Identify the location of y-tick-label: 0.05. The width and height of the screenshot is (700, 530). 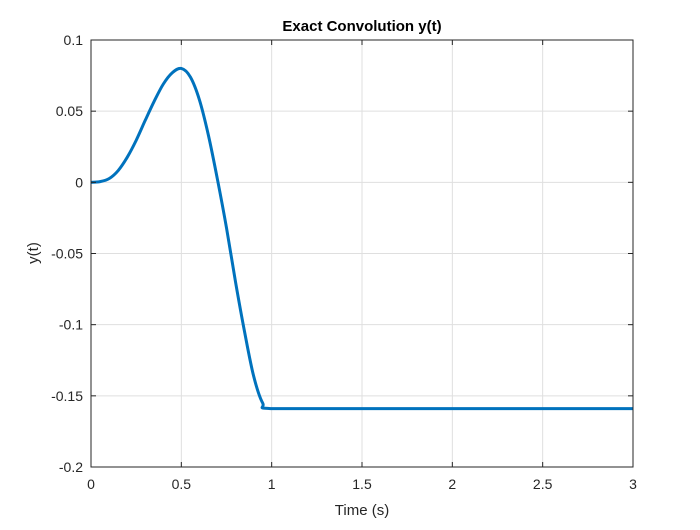
(69, 111).